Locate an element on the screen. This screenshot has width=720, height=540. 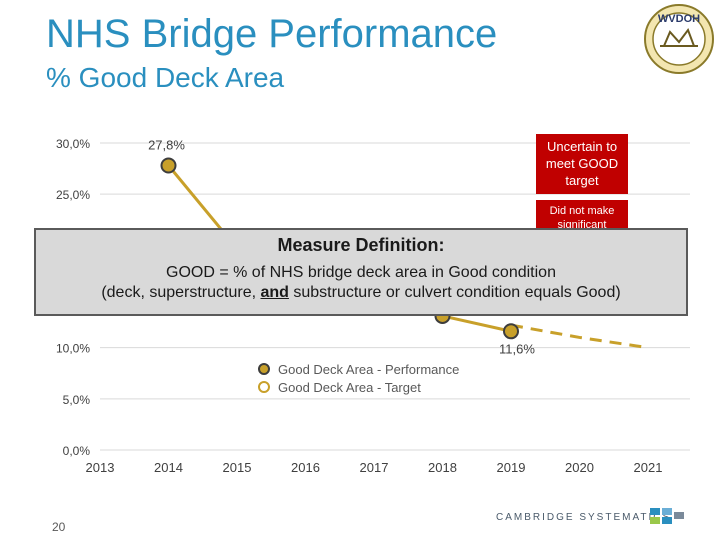
legend-item-target: Good Deck Area - Target is located at coordinates (358, 387).